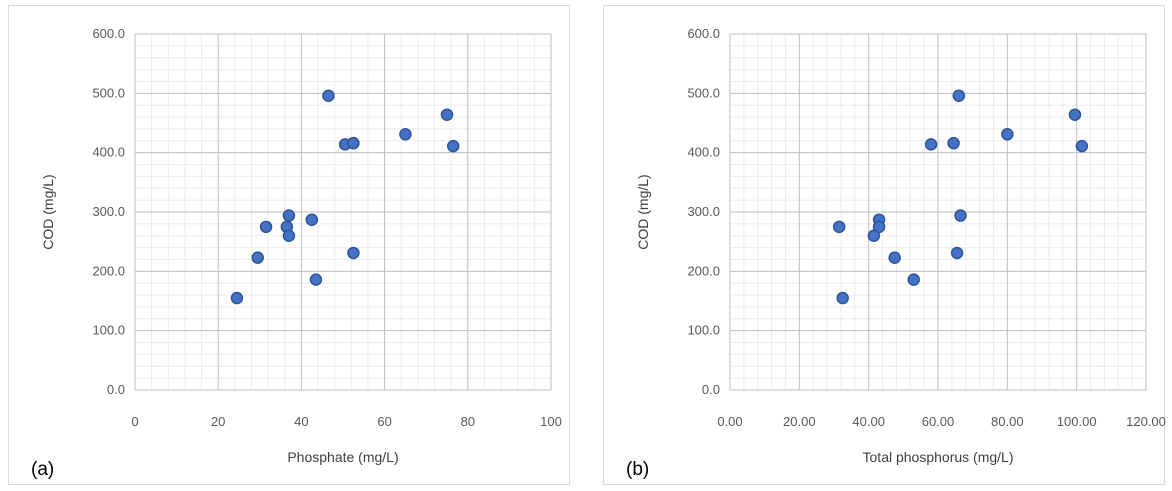  Describe the element at coordinates (637, 469) in the screenshot. I see `panel-label: (b)` at that location.